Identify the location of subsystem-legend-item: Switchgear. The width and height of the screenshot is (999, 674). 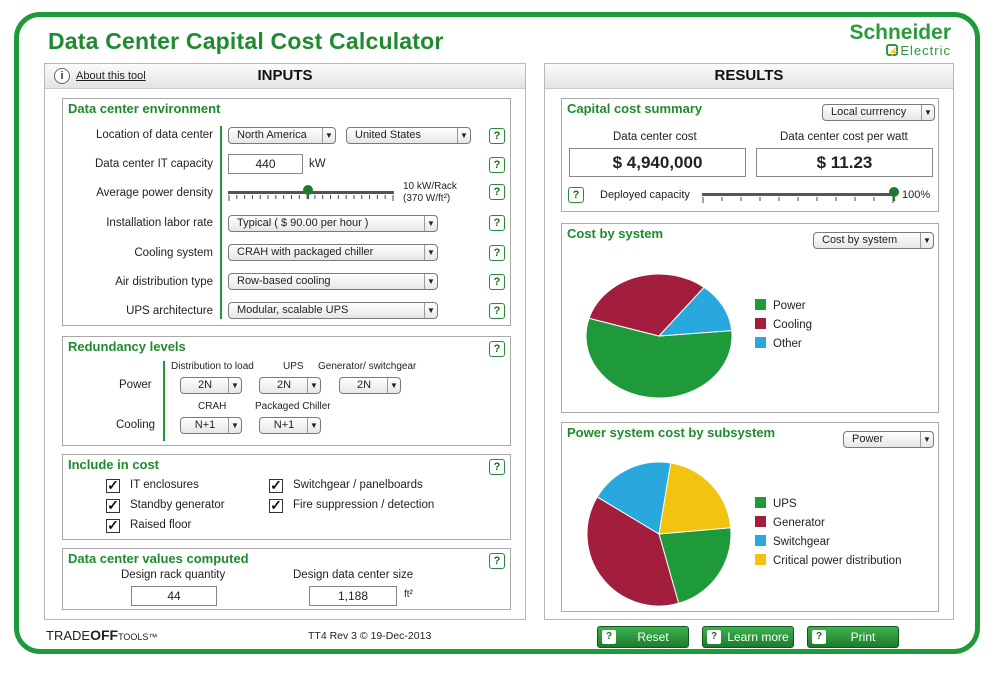
(792, 541).